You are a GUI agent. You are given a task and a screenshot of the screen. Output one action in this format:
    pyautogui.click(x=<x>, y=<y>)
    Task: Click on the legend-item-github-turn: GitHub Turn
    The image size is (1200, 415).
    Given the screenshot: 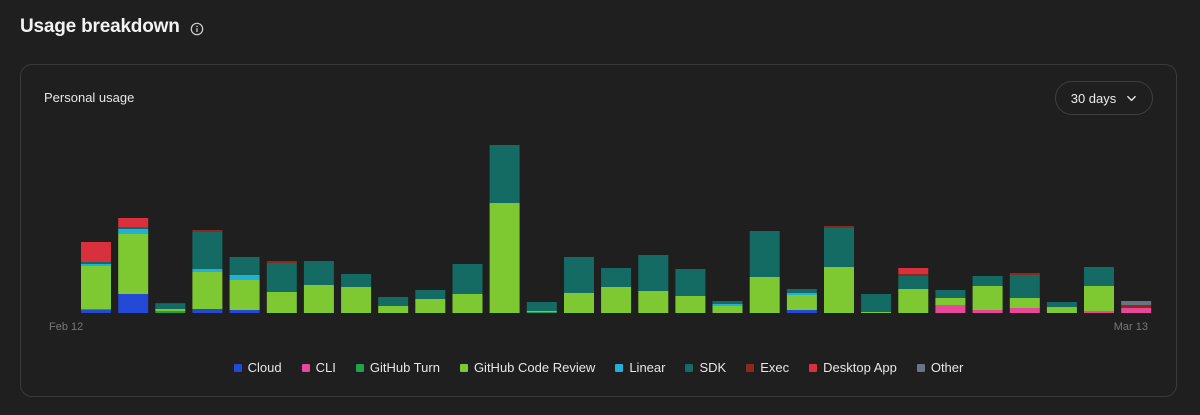 What is the action you would take?
    pyautogui.click(x=397, y=367)
    